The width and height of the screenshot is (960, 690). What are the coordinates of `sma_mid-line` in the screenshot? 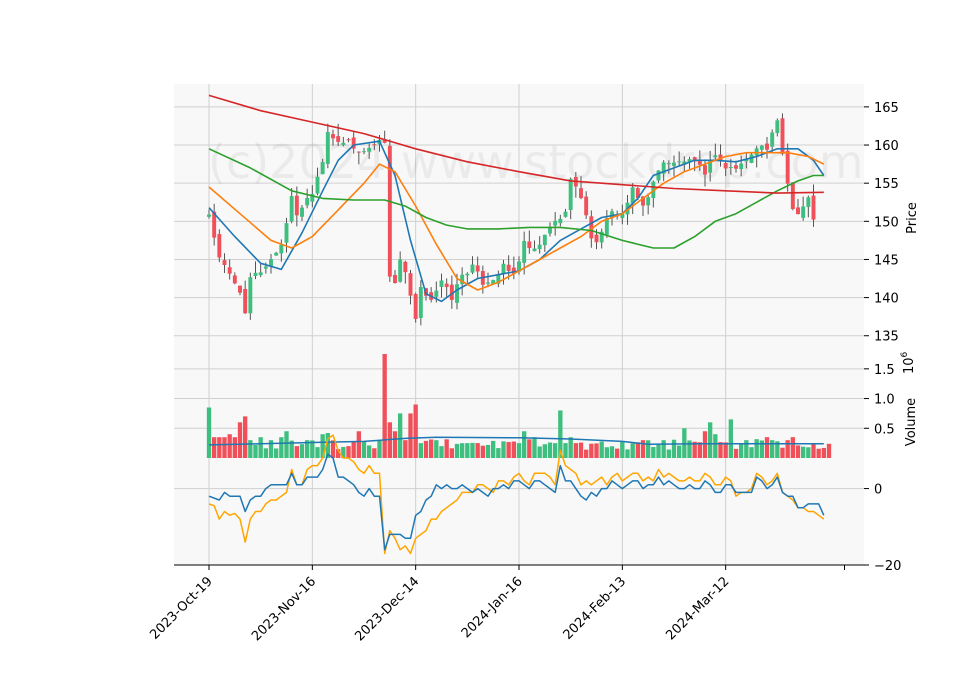 It's located at (516, 221).